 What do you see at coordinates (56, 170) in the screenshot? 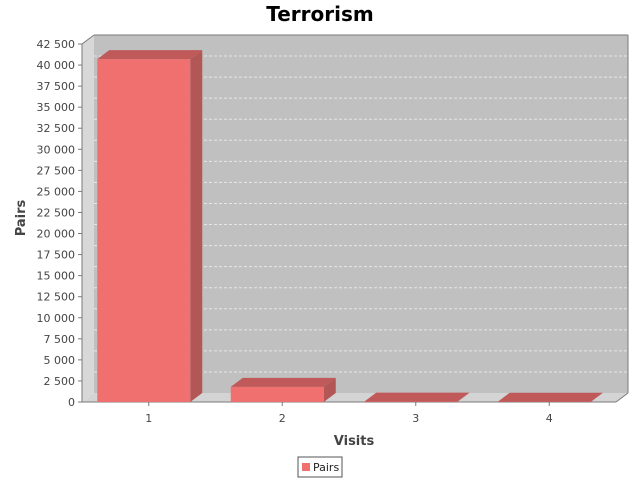
I see `y-tick-label: 27 500` at bounding box center [56, 170].